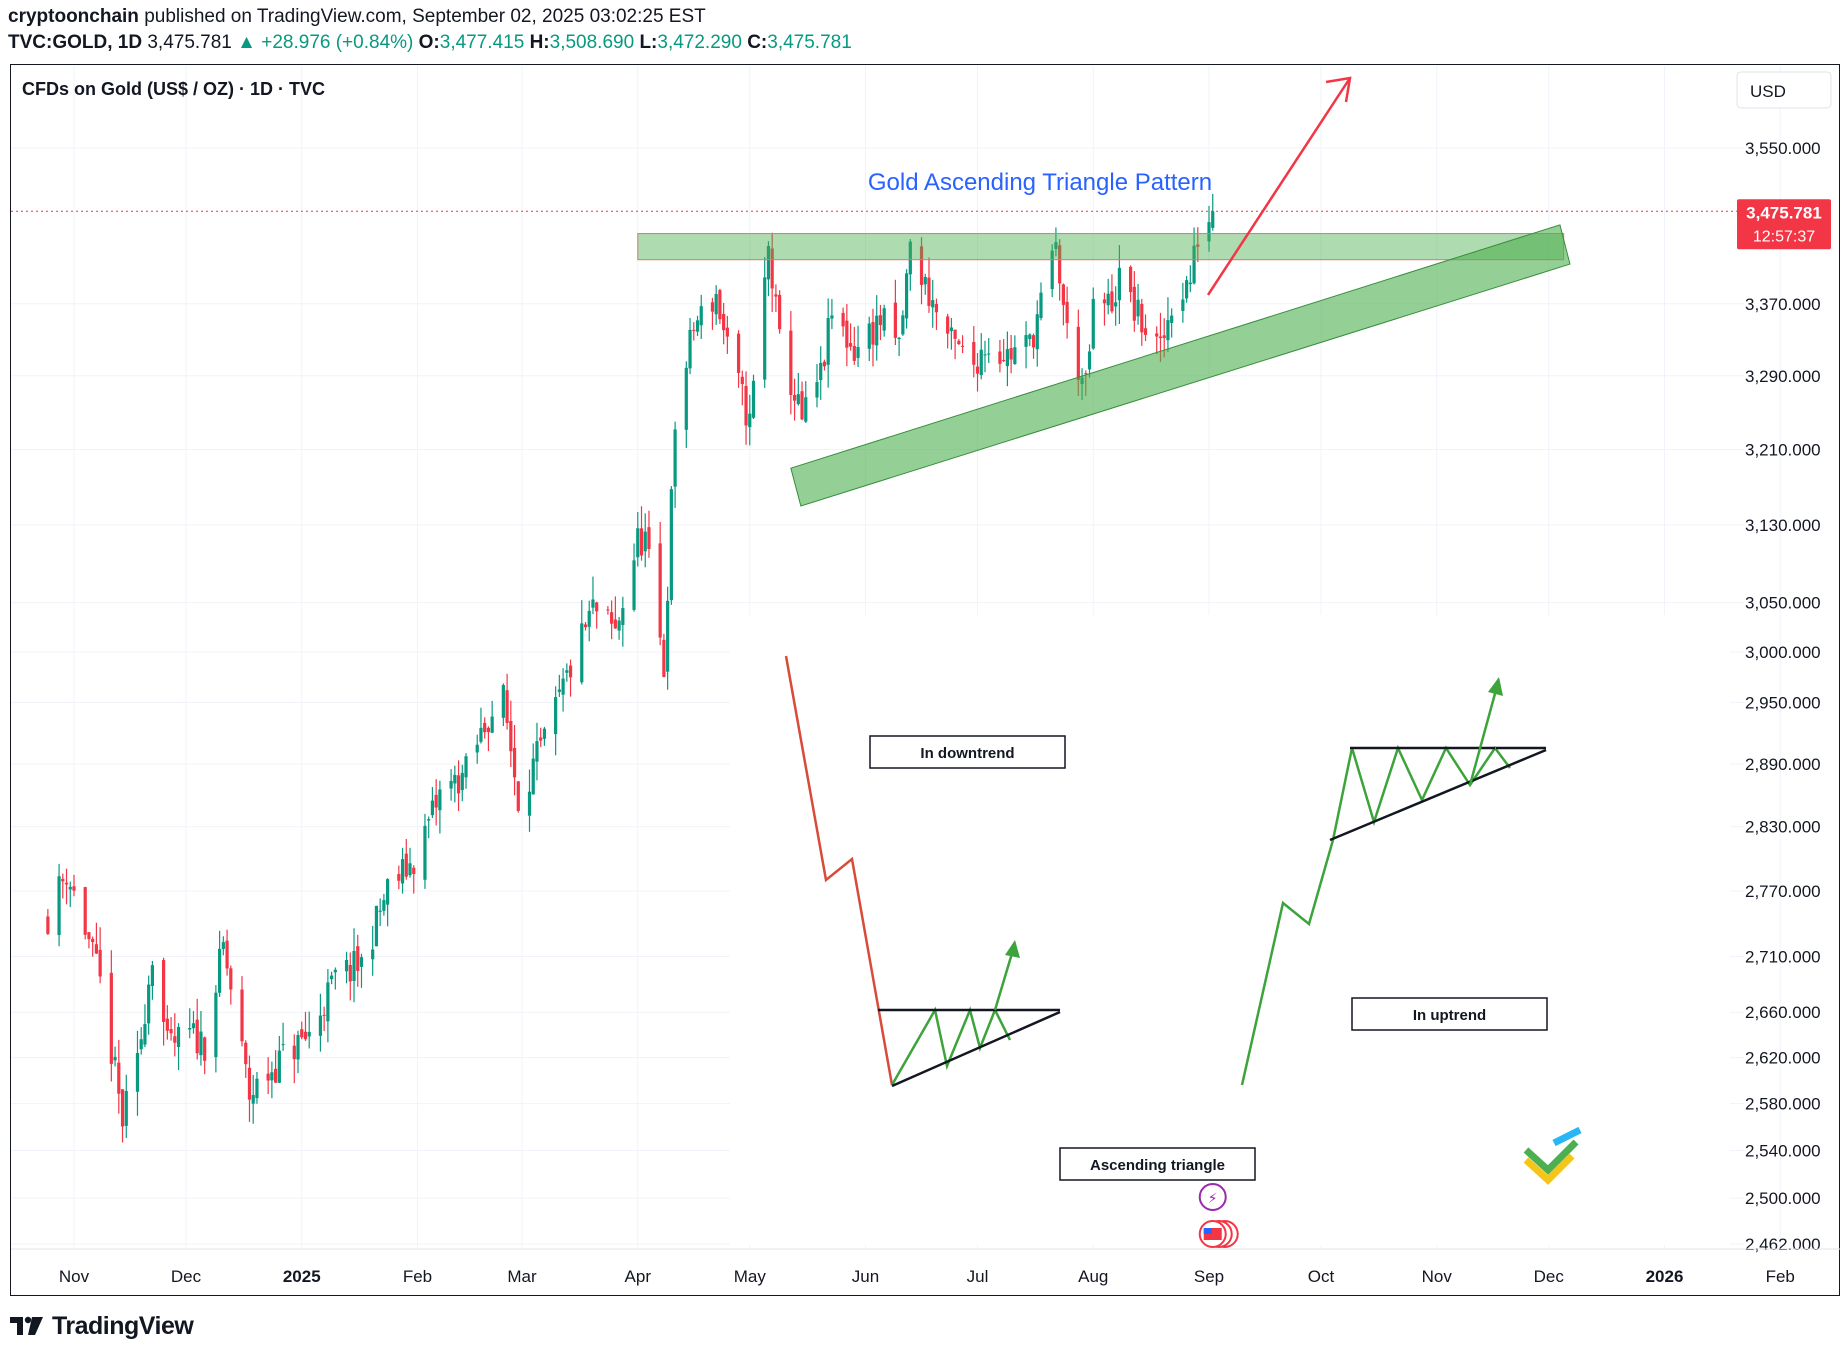 This screenshot has height=1349, width=1848. What do you see at coordinates (1768, 91) in the screenshot?
I see `currency-button-label: USD` at bounding box center [1768, 91].